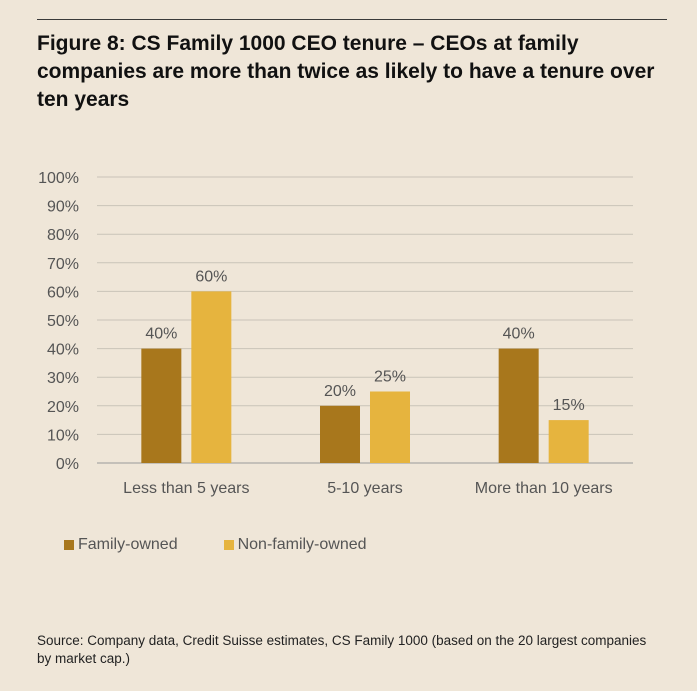 Image resolution: width=697 pixels, height=691 pixels. Describe the element at coordinates (63, 321) in the screenshot. I see `y-tick-label: 50%` at that location.